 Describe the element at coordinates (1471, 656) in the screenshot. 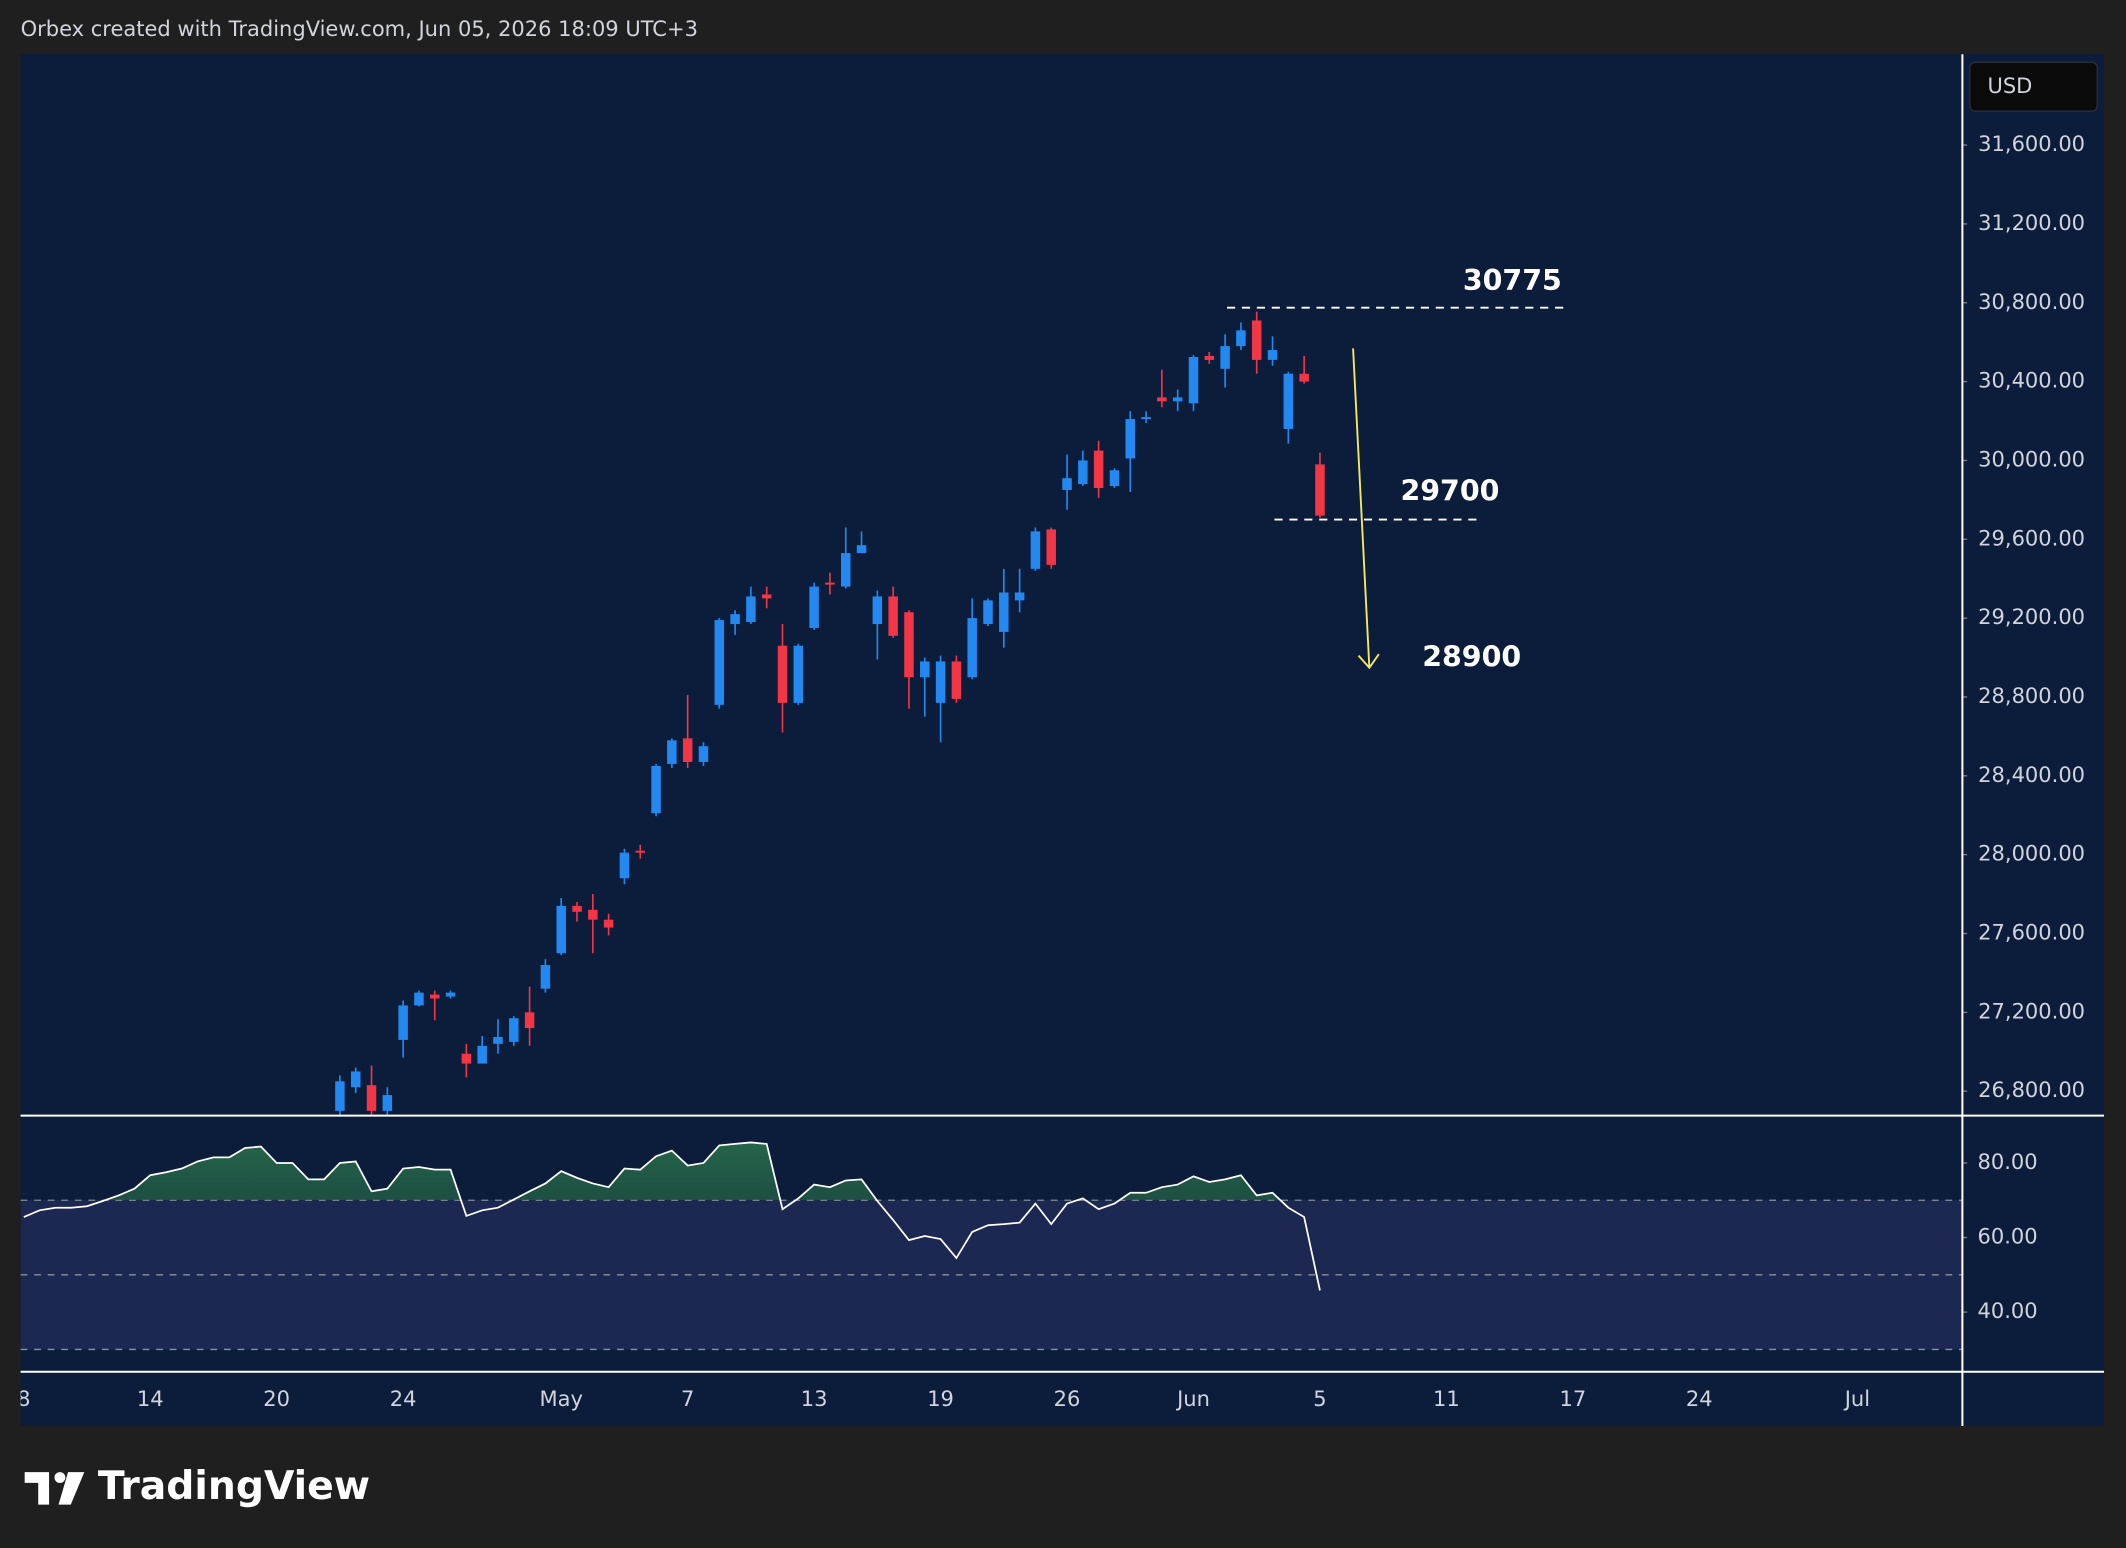

I see `target-label: 28900` at that location.